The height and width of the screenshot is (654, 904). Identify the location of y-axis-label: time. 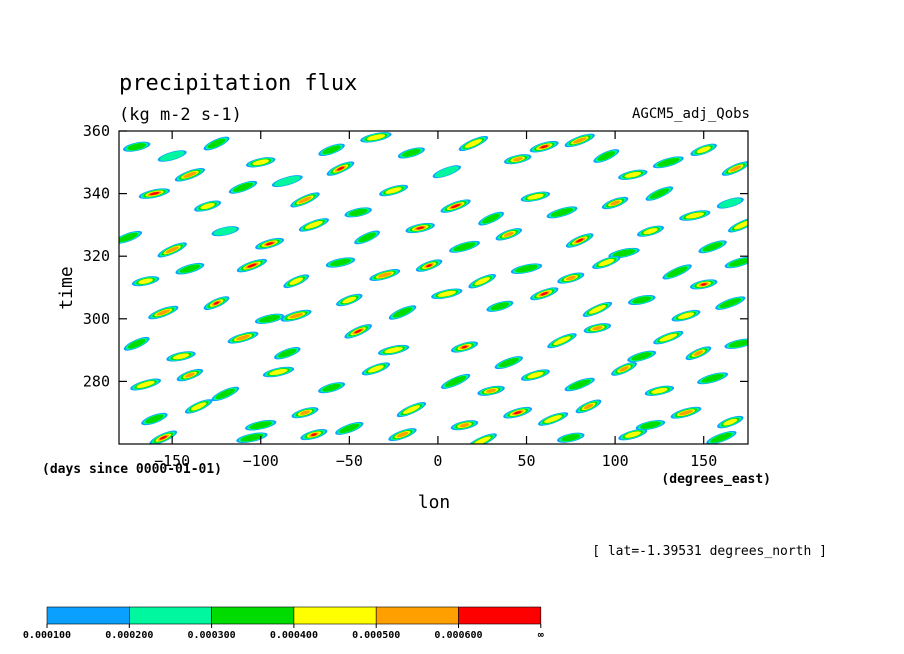
(66, 287).